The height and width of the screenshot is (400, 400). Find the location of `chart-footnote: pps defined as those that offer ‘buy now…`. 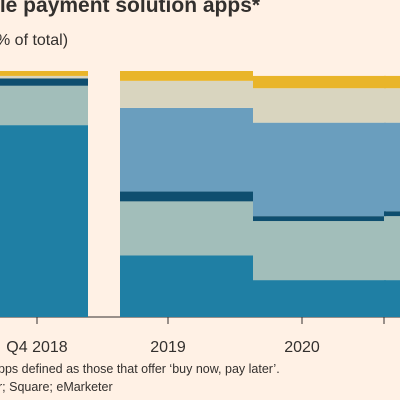

chart-footnote: pps defined as those that offer ‘buy now… is located at coordinates (140, 369).